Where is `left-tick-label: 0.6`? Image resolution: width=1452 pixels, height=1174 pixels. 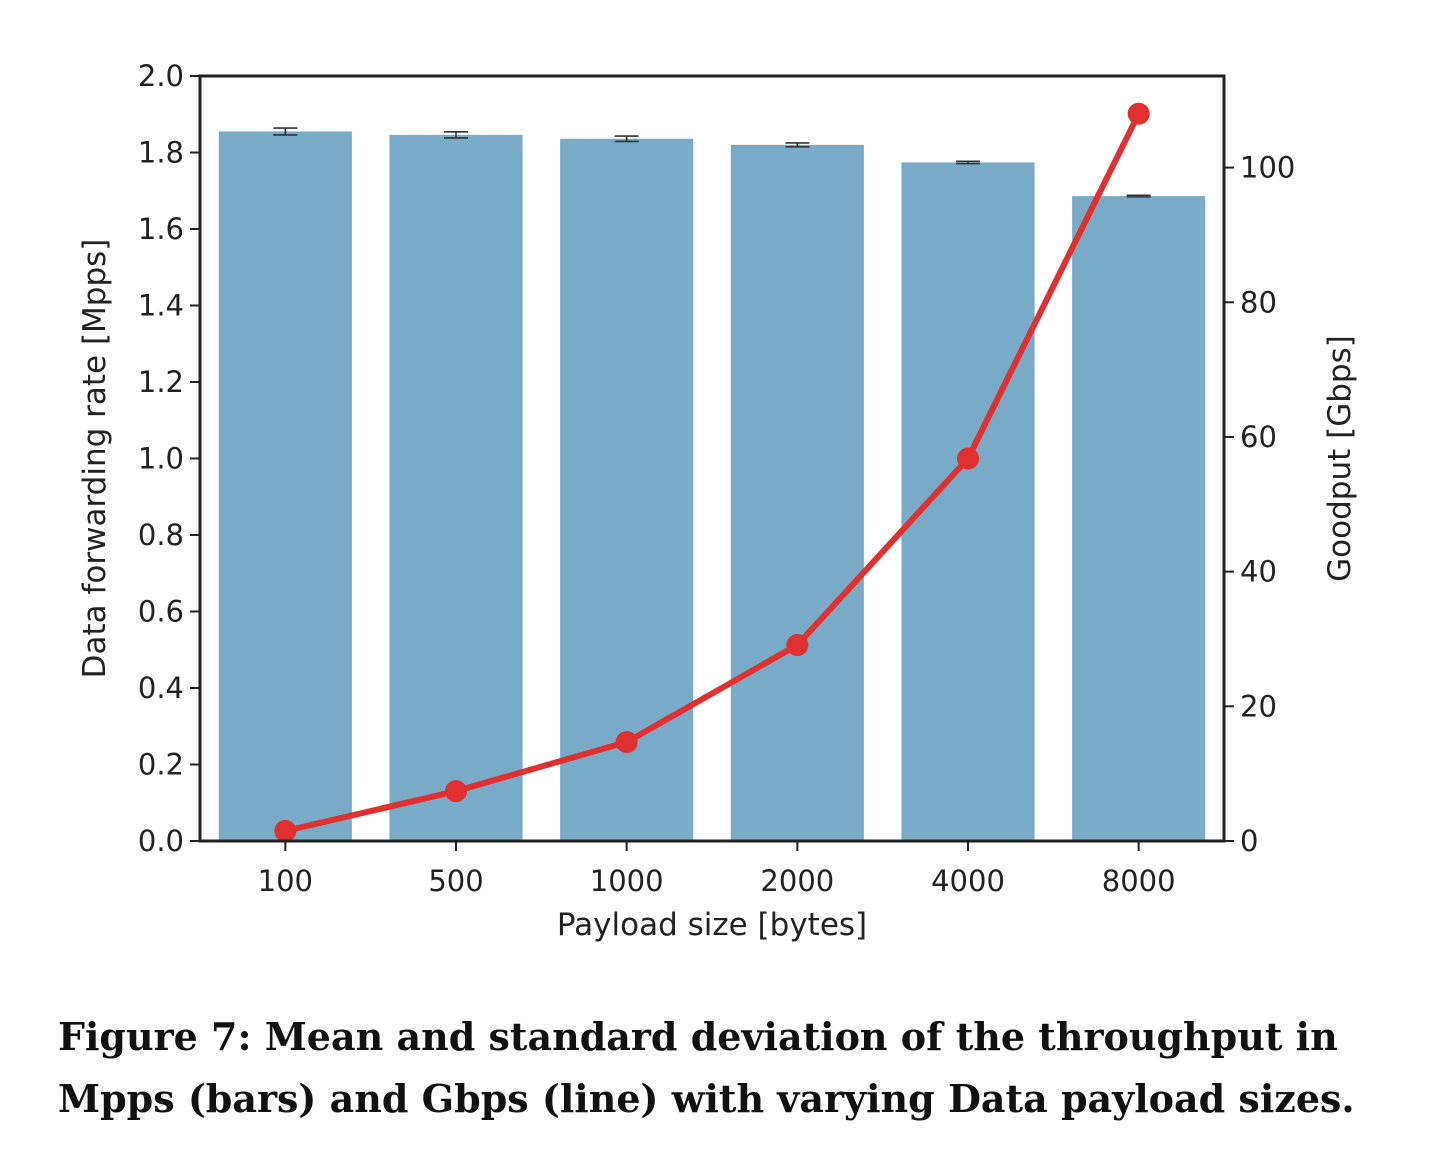
left-tick-label: 0.6 is located at coordinates (161, 612).